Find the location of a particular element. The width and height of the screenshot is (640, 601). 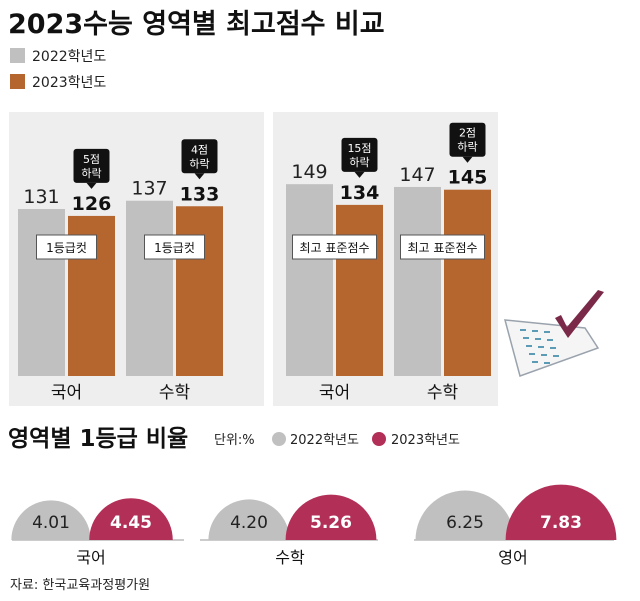

panel1-value-2022-0: 131 is located at coordinates (41, 197).